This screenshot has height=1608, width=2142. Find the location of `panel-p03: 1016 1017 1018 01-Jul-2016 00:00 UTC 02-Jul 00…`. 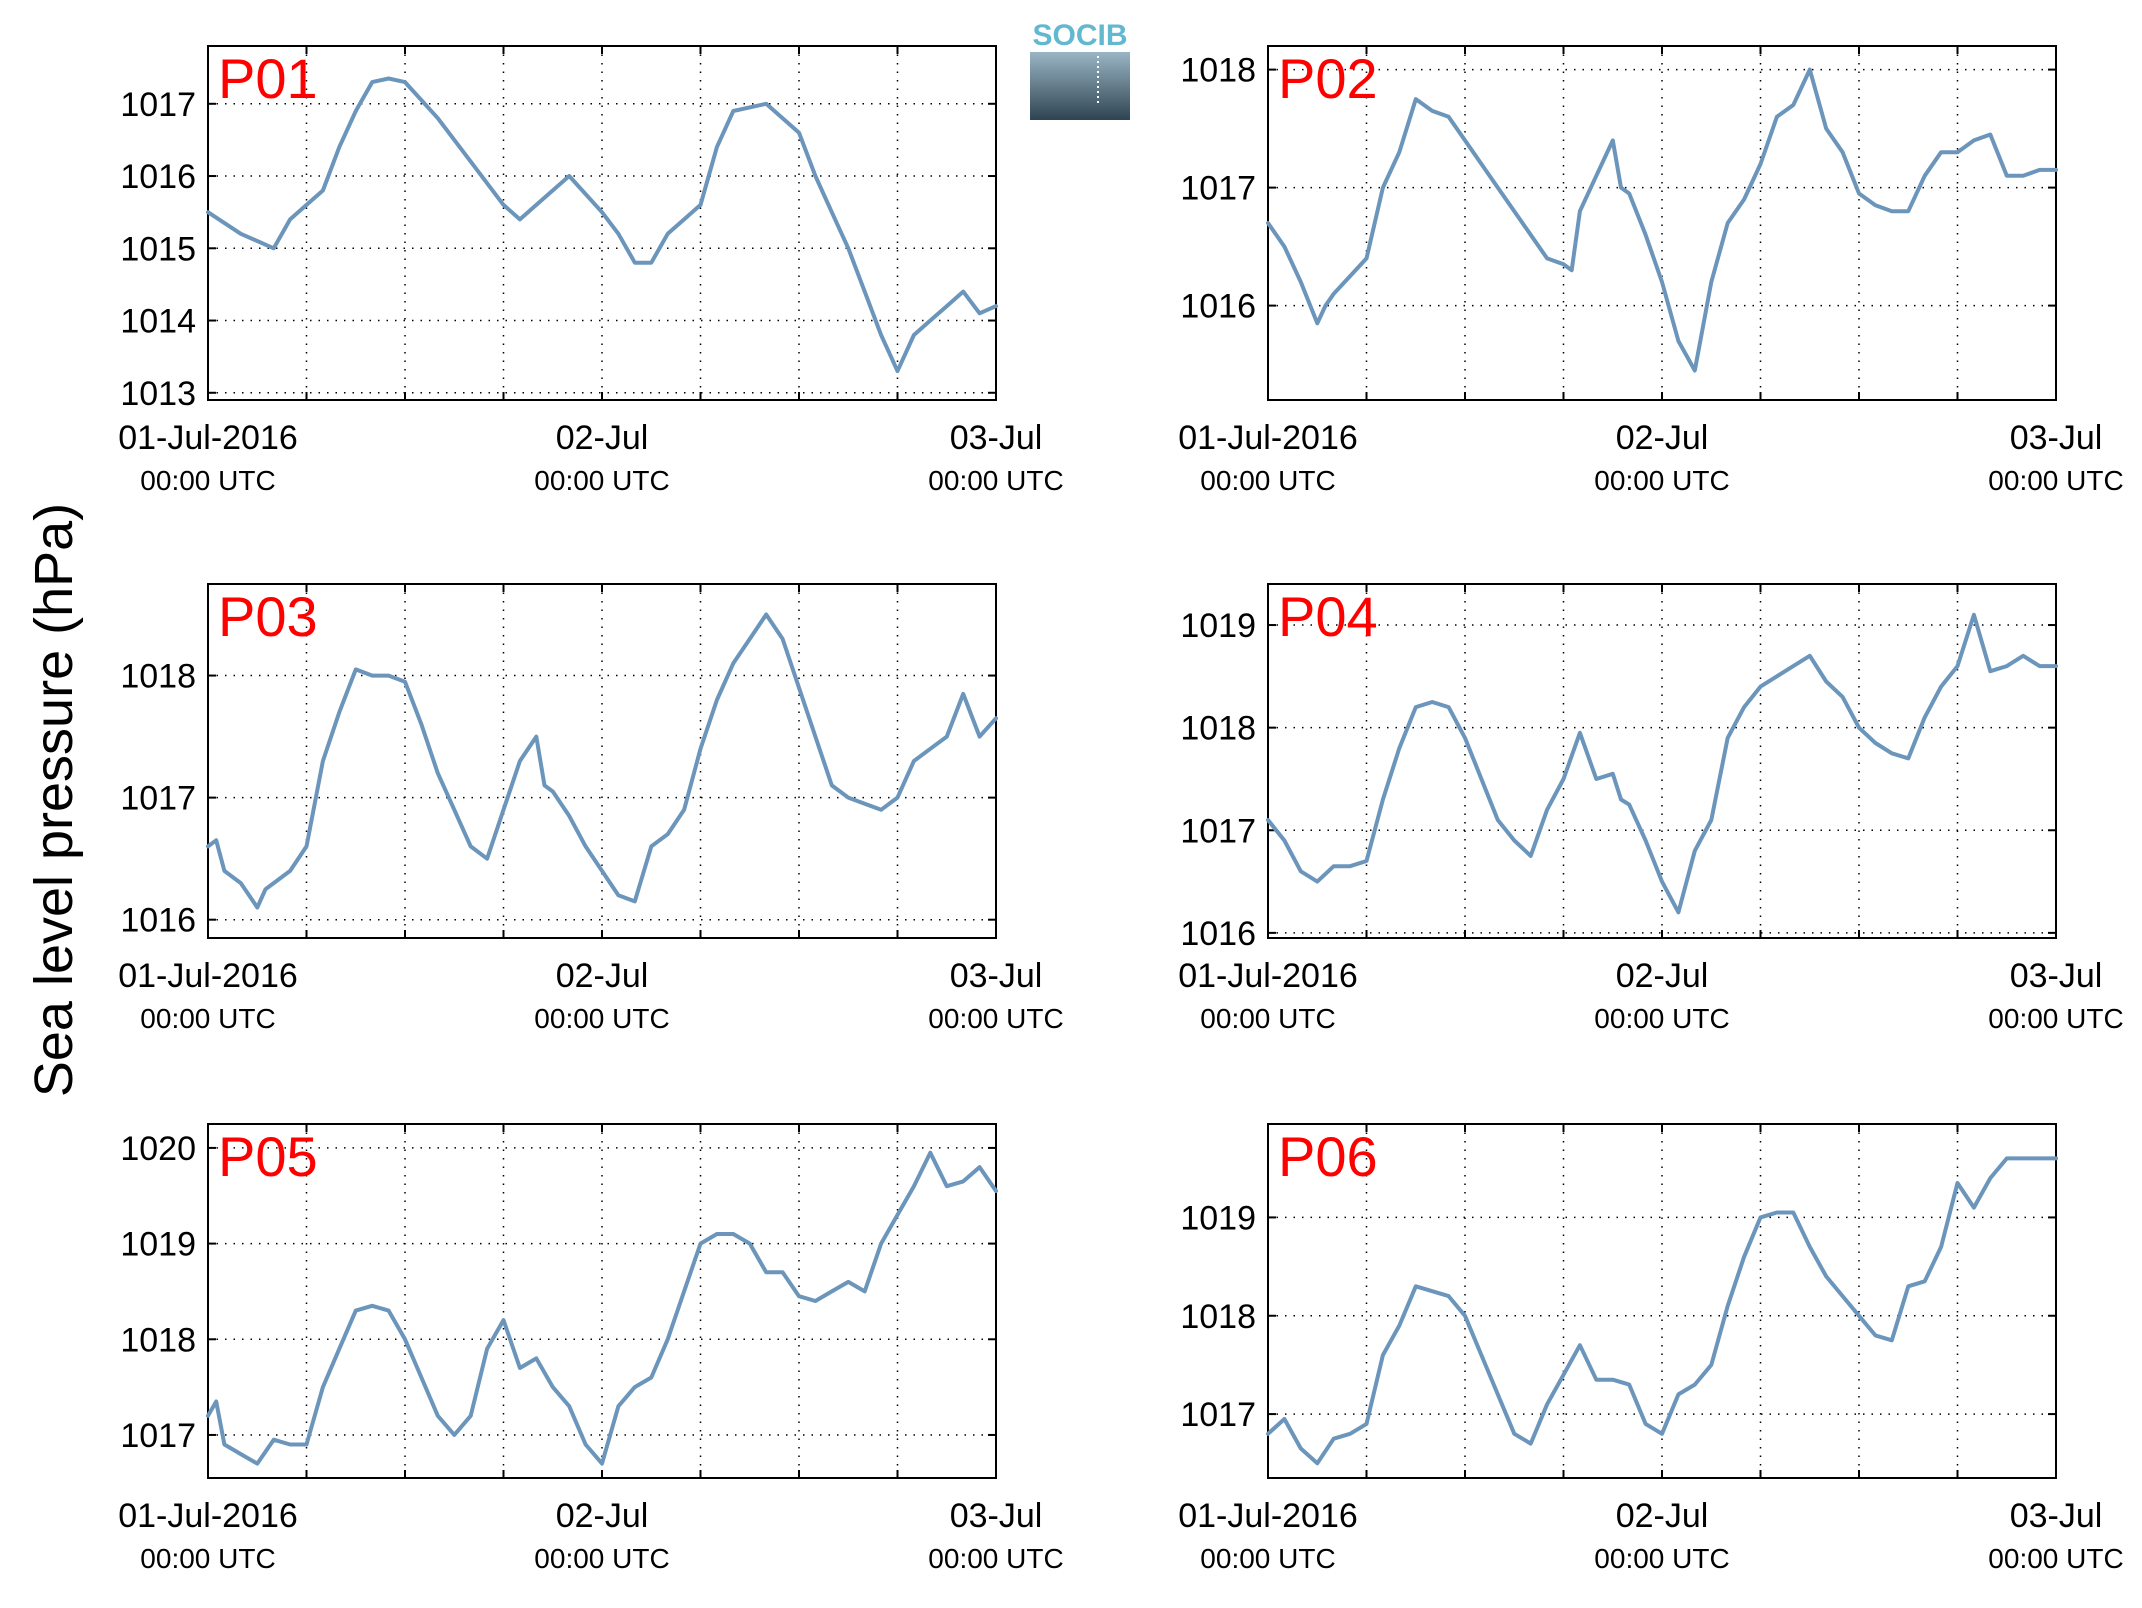

panel-p03: 1016 1017 1018 01-Jul-2016 00:00 UTC 02-Jul 00… is located at coordinates (591, 808).